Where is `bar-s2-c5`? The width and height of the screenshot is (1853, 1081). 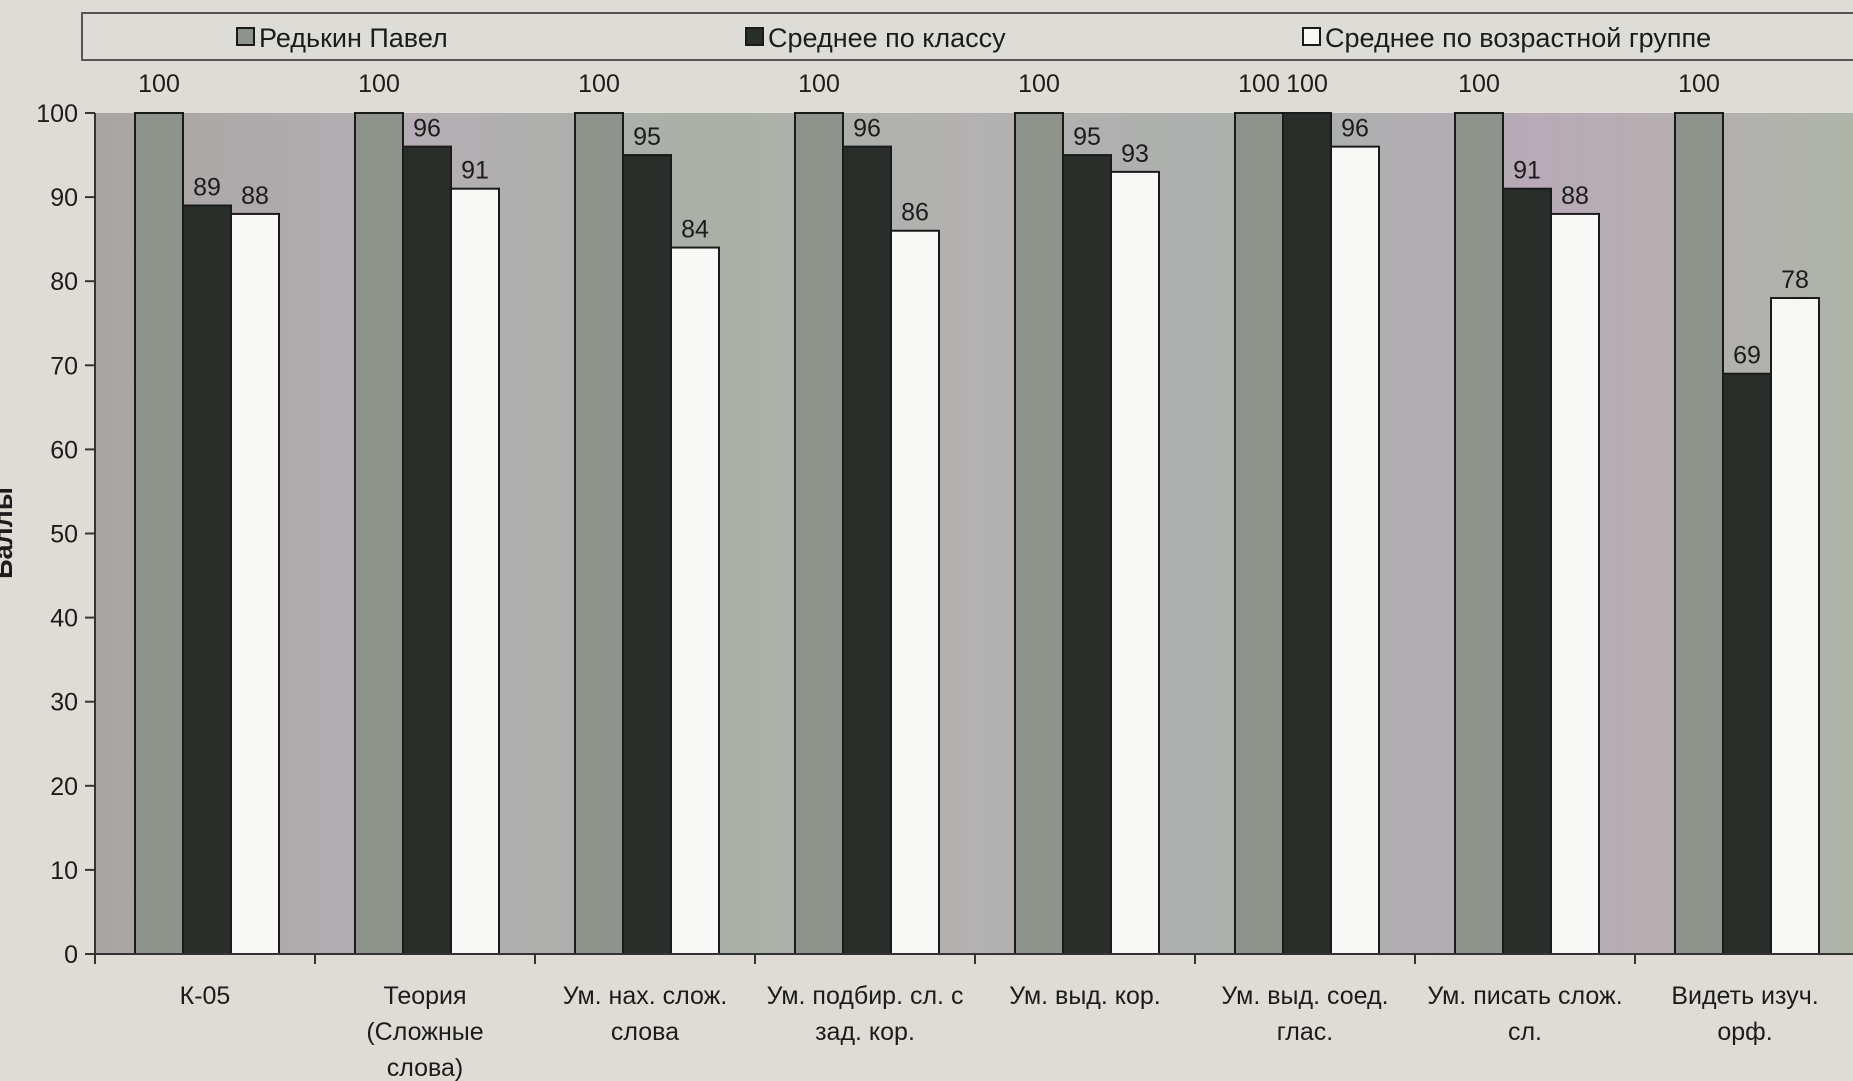 bar-s2-c5 is located at coordinates (1355, 550).